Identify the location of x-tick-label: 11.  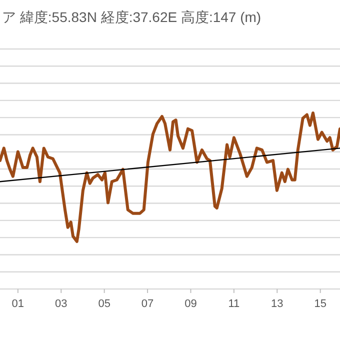
(234, 304).